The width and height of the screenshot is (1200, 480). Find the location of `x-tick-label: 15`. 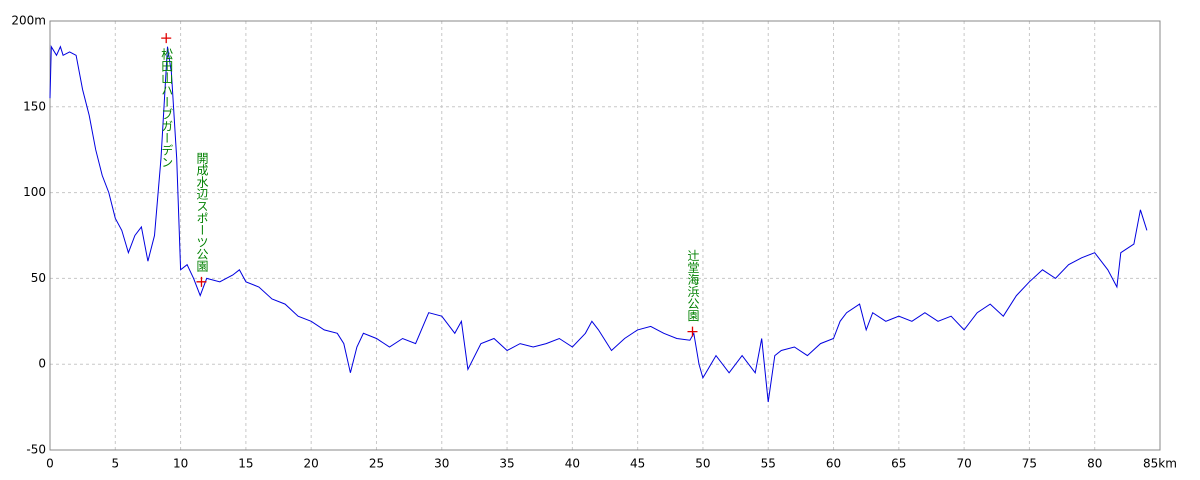

x-tick-label: 15 is located at coordinates (245, 464).